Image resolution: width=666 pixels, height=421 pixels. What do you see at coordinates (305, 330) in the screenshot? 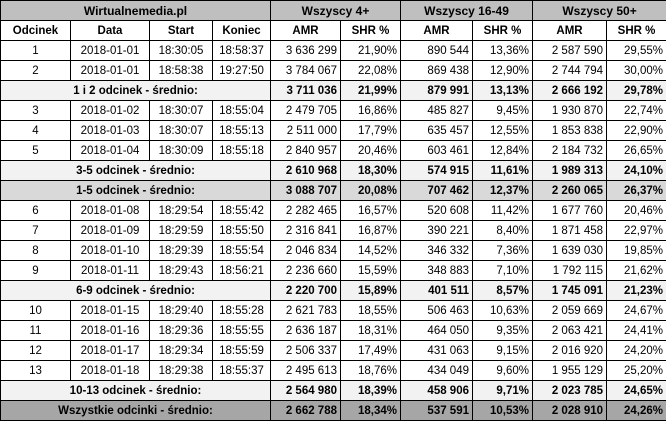
I see `table-cell: 2 636 187` at bounding box center [305, 330].